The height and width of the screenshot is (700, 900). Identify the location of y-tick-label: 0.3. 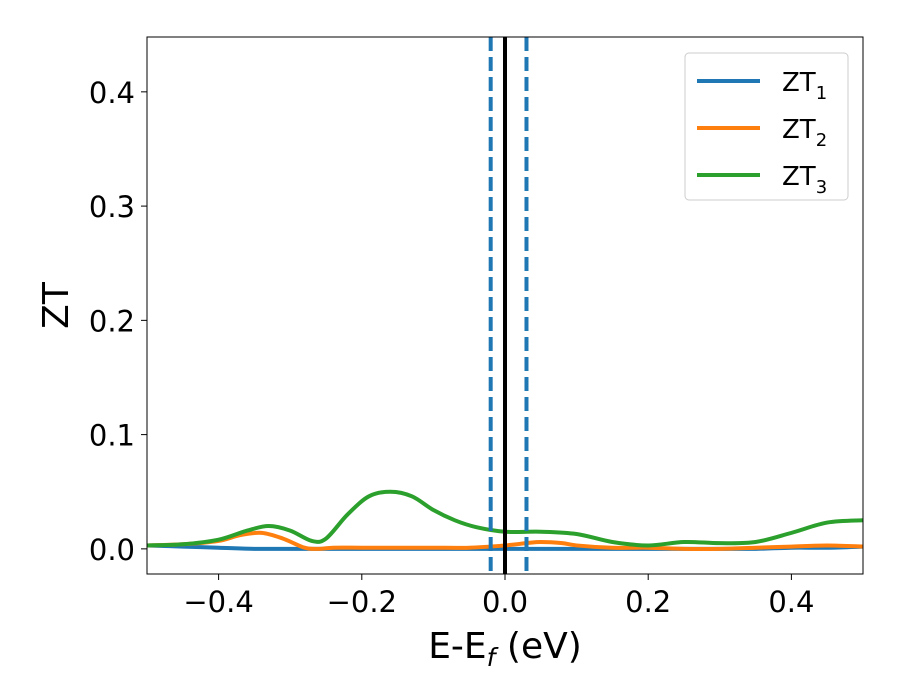
(112, 207).